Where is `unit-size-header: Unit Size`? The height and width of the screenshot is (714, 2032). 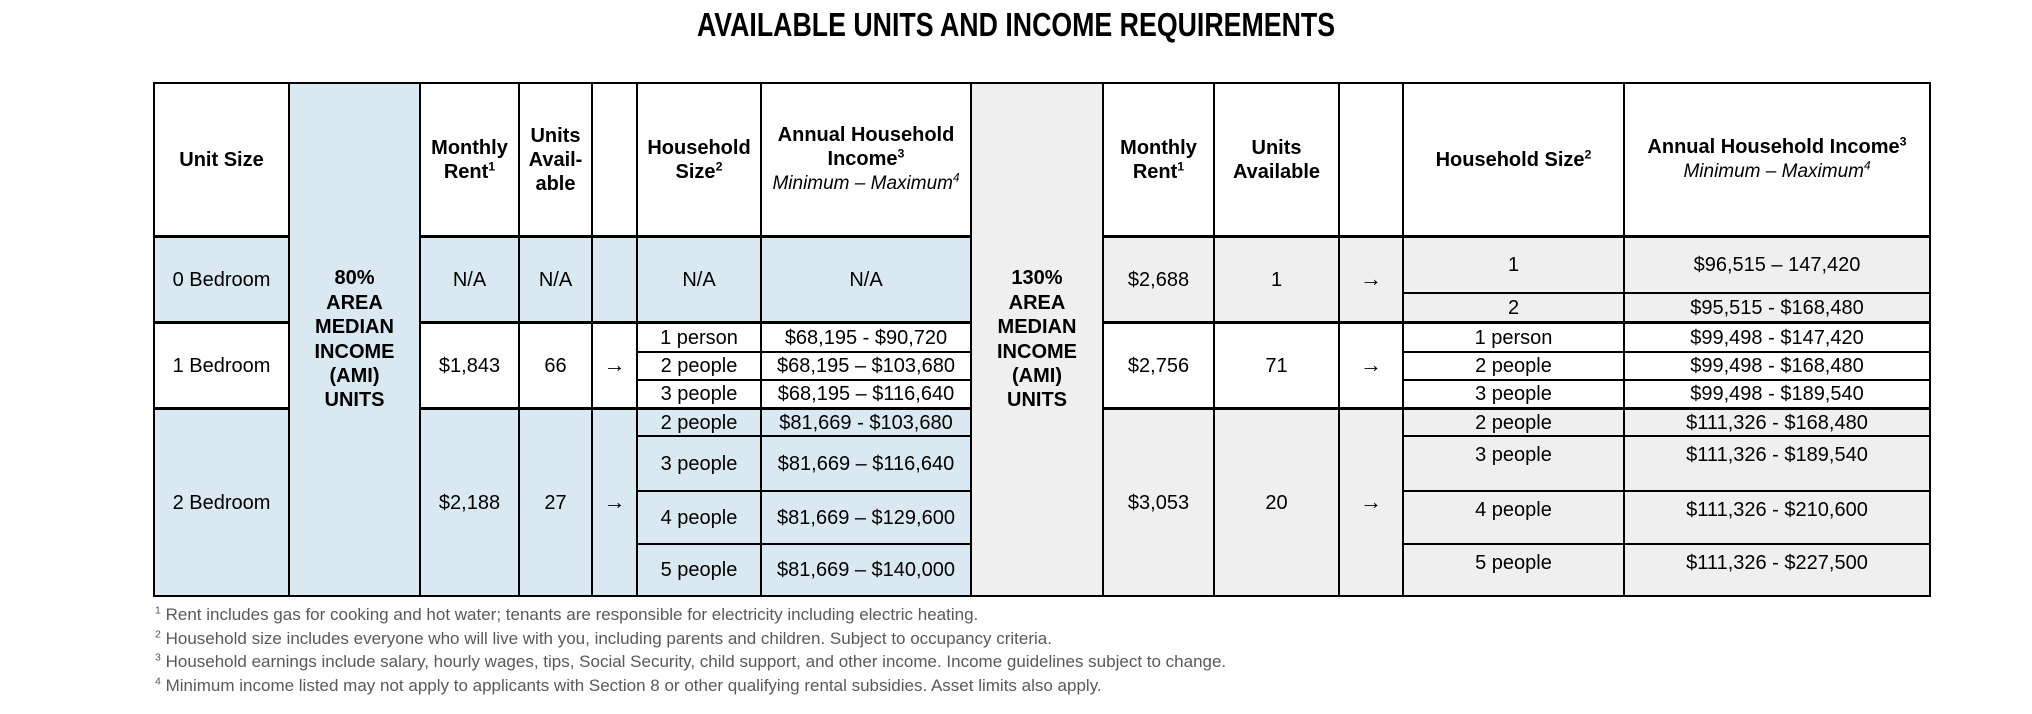
unit-size-header: Unit Size is located at coordinates (220, 158).